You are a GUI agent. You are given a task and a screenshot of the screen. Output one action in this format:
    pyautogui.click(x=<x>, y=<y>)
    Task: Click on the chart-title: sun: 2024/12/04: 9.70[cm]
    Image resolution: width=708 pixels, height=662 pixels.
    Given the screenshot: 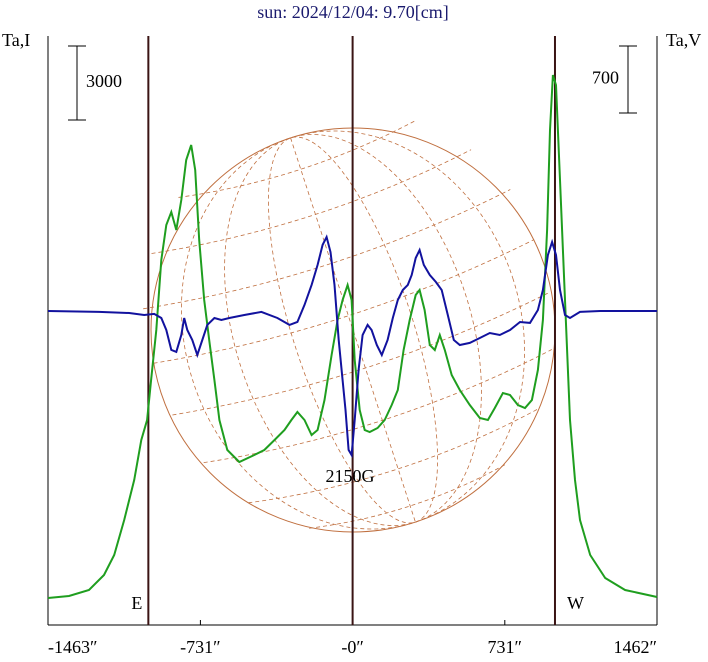 What is the action you would take?
    pyautogui.click(x=353, y=12)
    